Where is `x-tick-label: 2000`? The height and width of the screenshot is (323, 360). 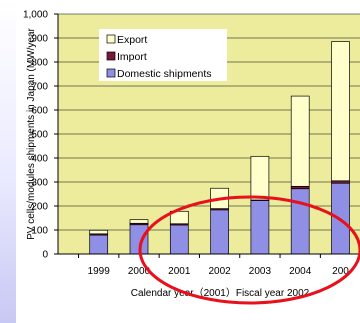 x-tick-label: 2000 is located at coordinates (139, 271).